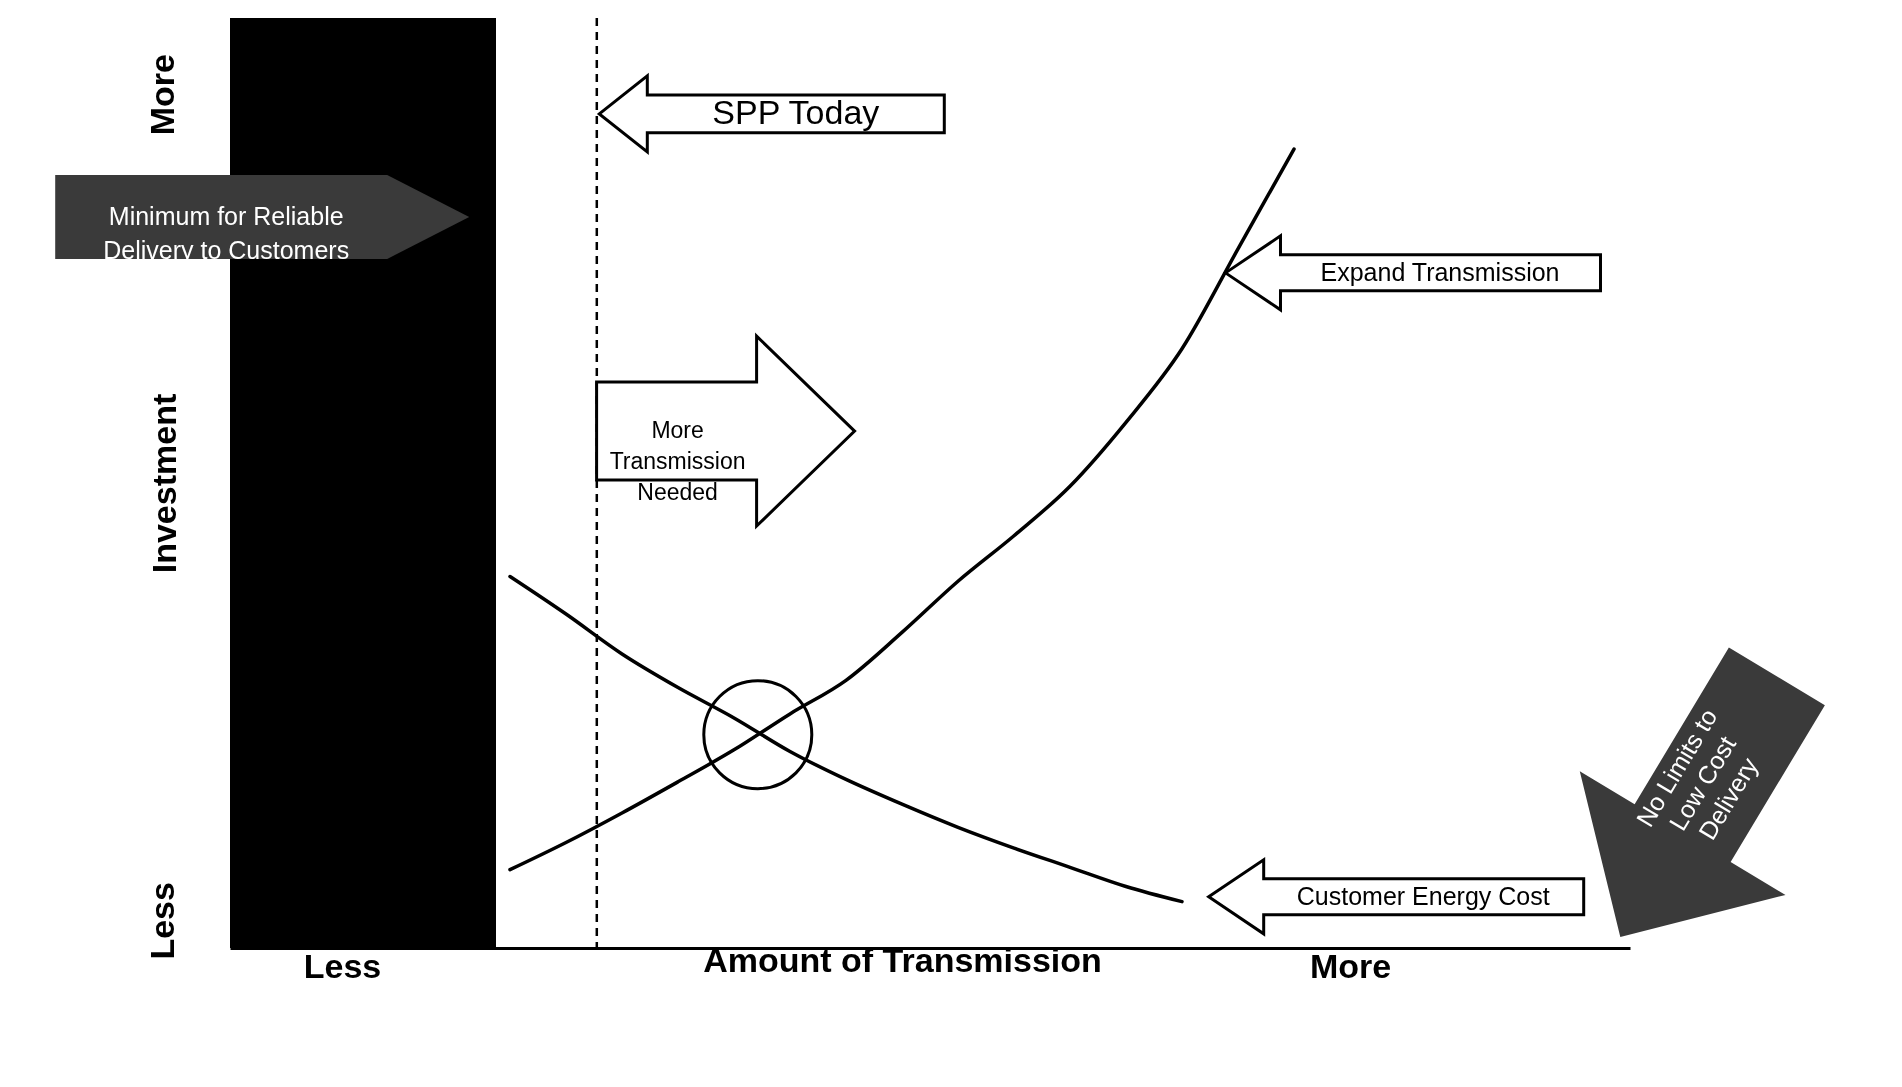 The width and height of the screenshot is (1902, 1087). Describe the element at coordinates (226, 232) in the screenshot. I see `annotation: Minimum for Reliable Delivery to Customers` at that location.